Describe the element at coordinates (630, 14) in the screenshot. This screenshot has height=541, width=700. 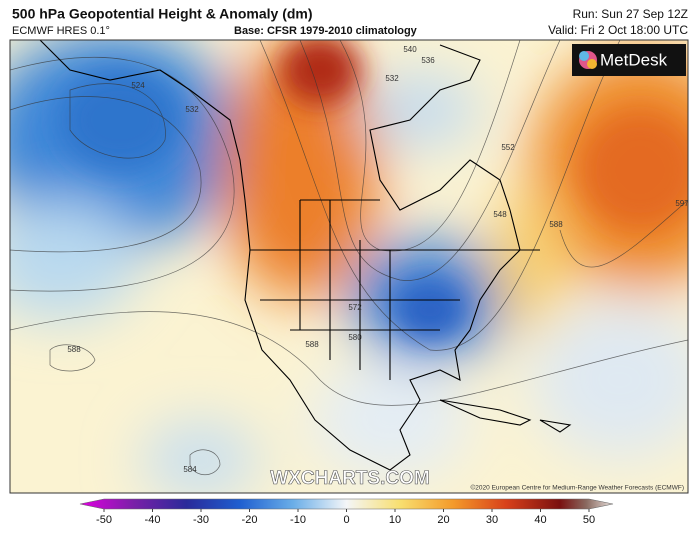
I see `run: Run: Sun 27 Sep 12Z` at that location.